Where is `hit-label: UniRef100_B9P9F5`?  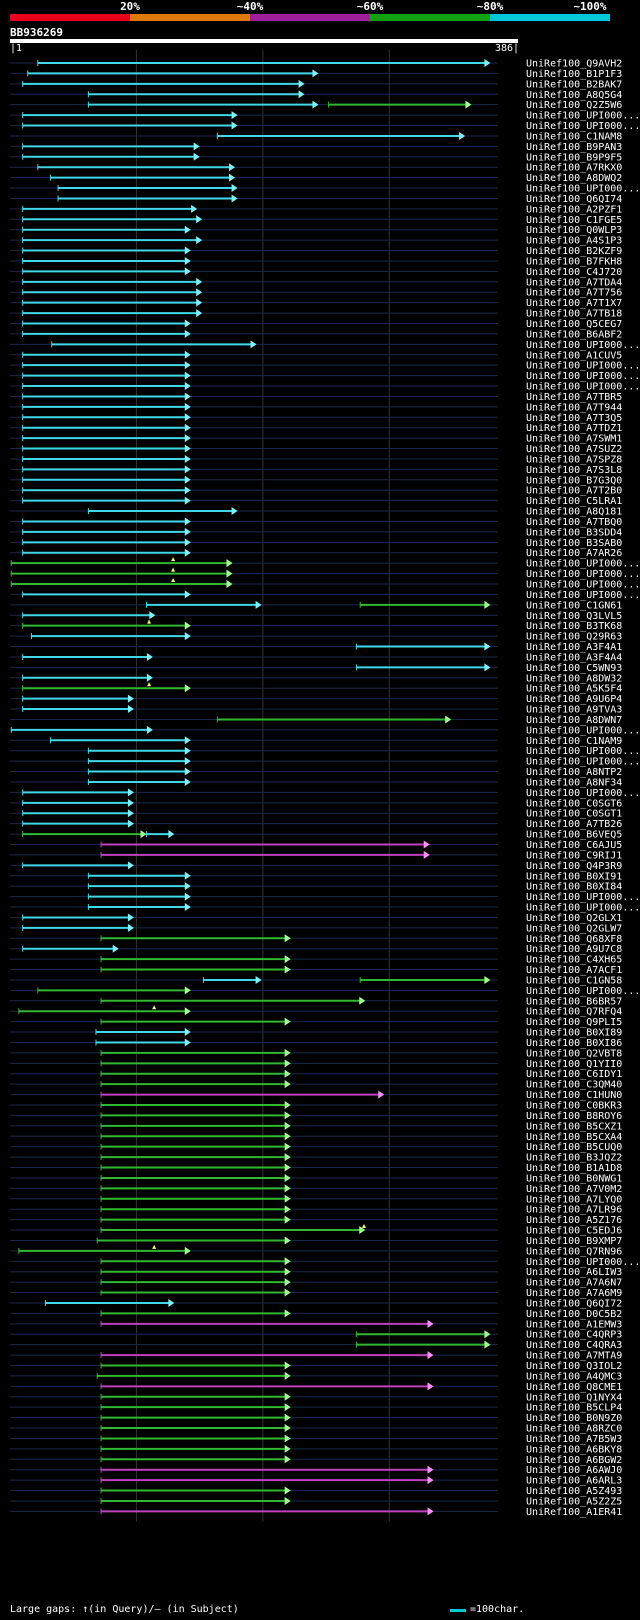
hit-label: UniRef100_B9P9F5 is located at coordinates (574, 157).